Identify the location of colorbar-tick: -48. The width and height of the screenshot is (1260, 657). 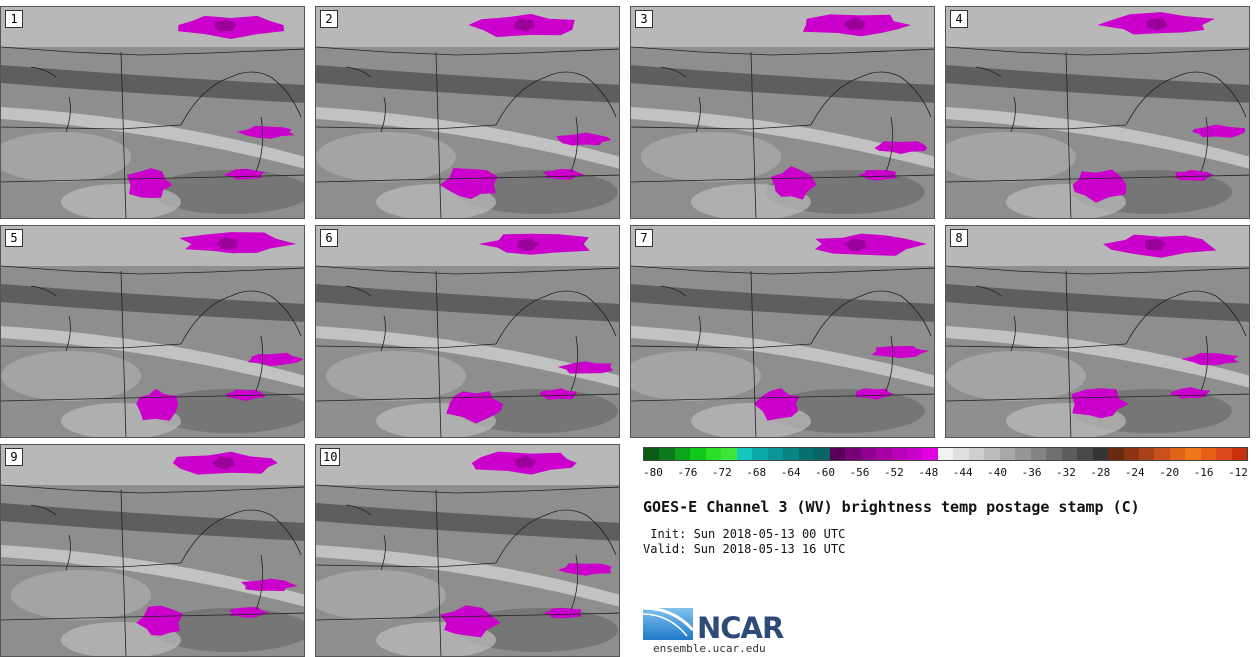
(928, 472).